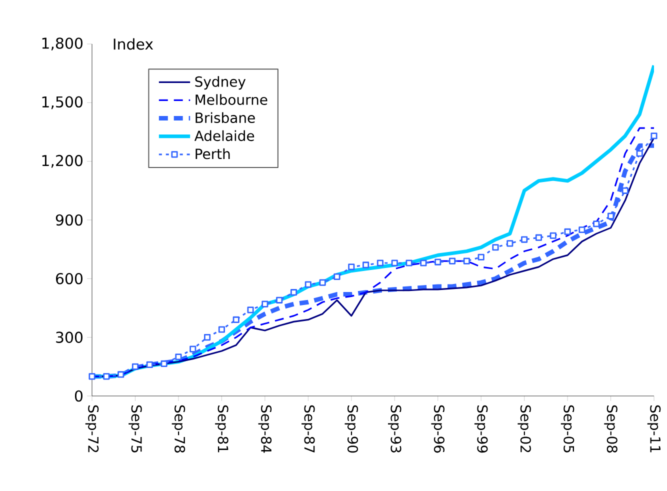 This screenshot has width=667, height=491. What do you see at coordinates (224, 136) in the screenshot?
I see `legend-label: Adelaide` at bounding box center [224, 136].